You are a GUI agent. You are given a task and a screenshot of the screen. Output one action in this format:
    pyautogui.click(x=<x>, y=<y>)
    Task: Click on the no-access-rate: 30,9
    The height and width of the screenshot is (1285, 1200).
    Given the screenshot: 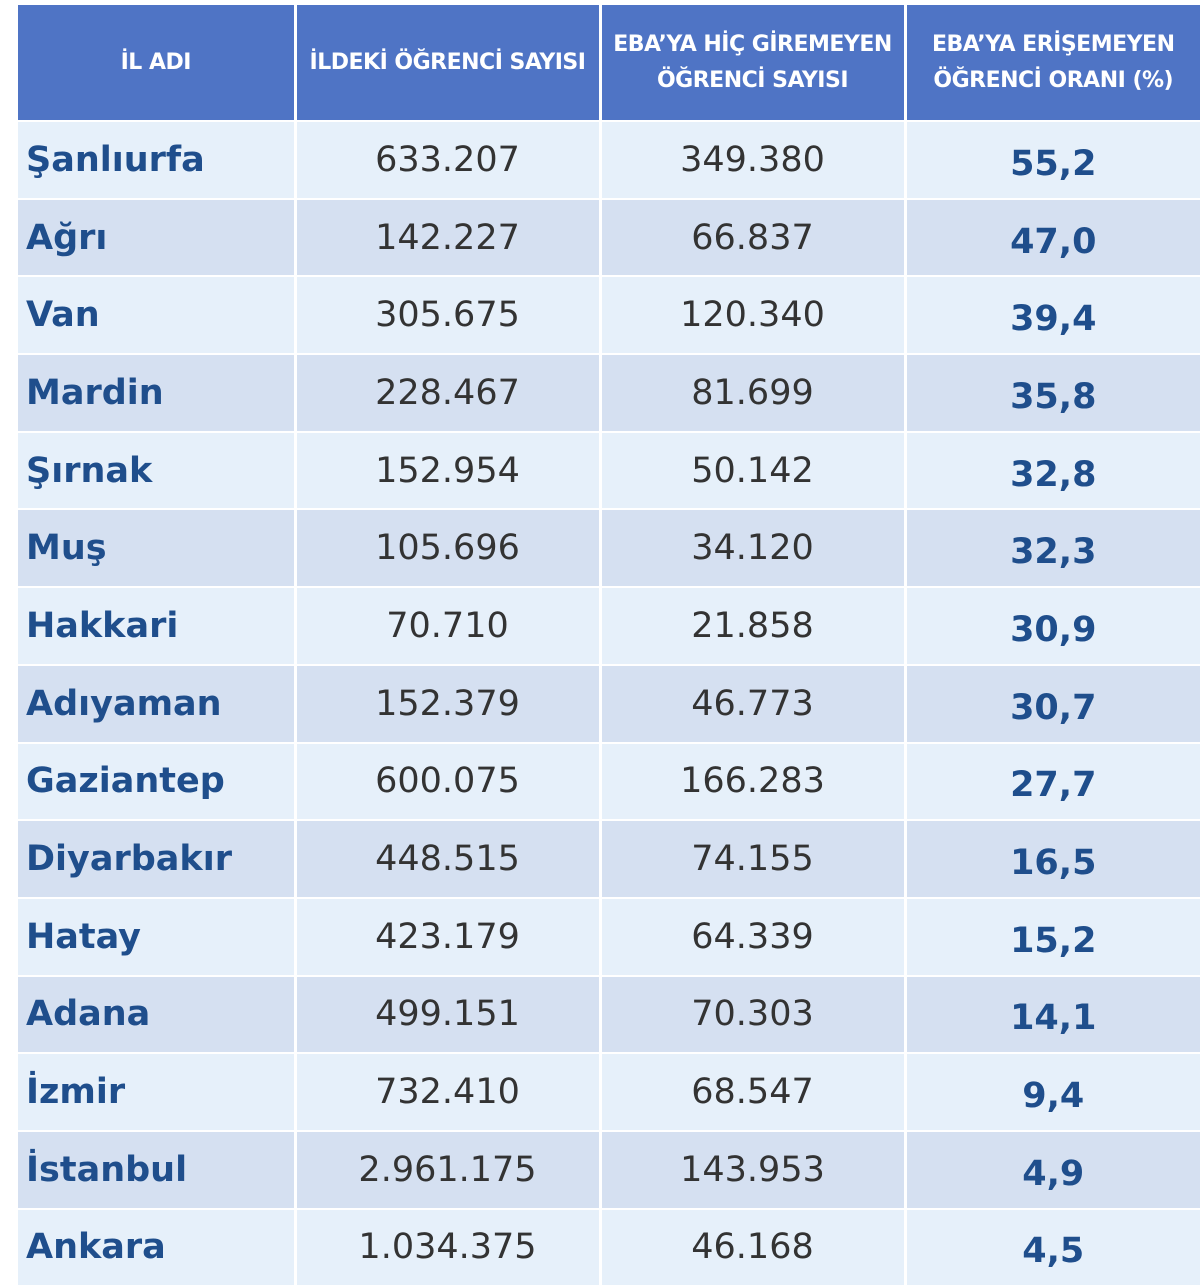 What is the action you would take?
    pyautogui.click(x=1052, y=625)
    